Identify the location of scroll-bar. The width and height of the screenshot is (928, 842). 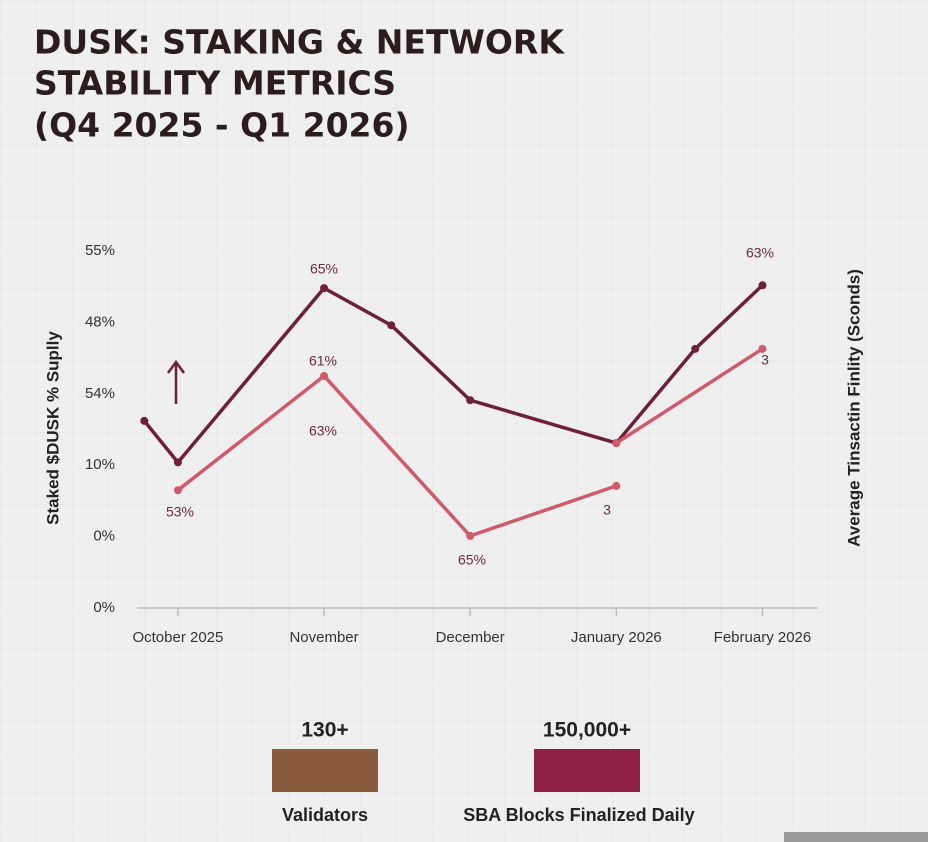
(856, 837).